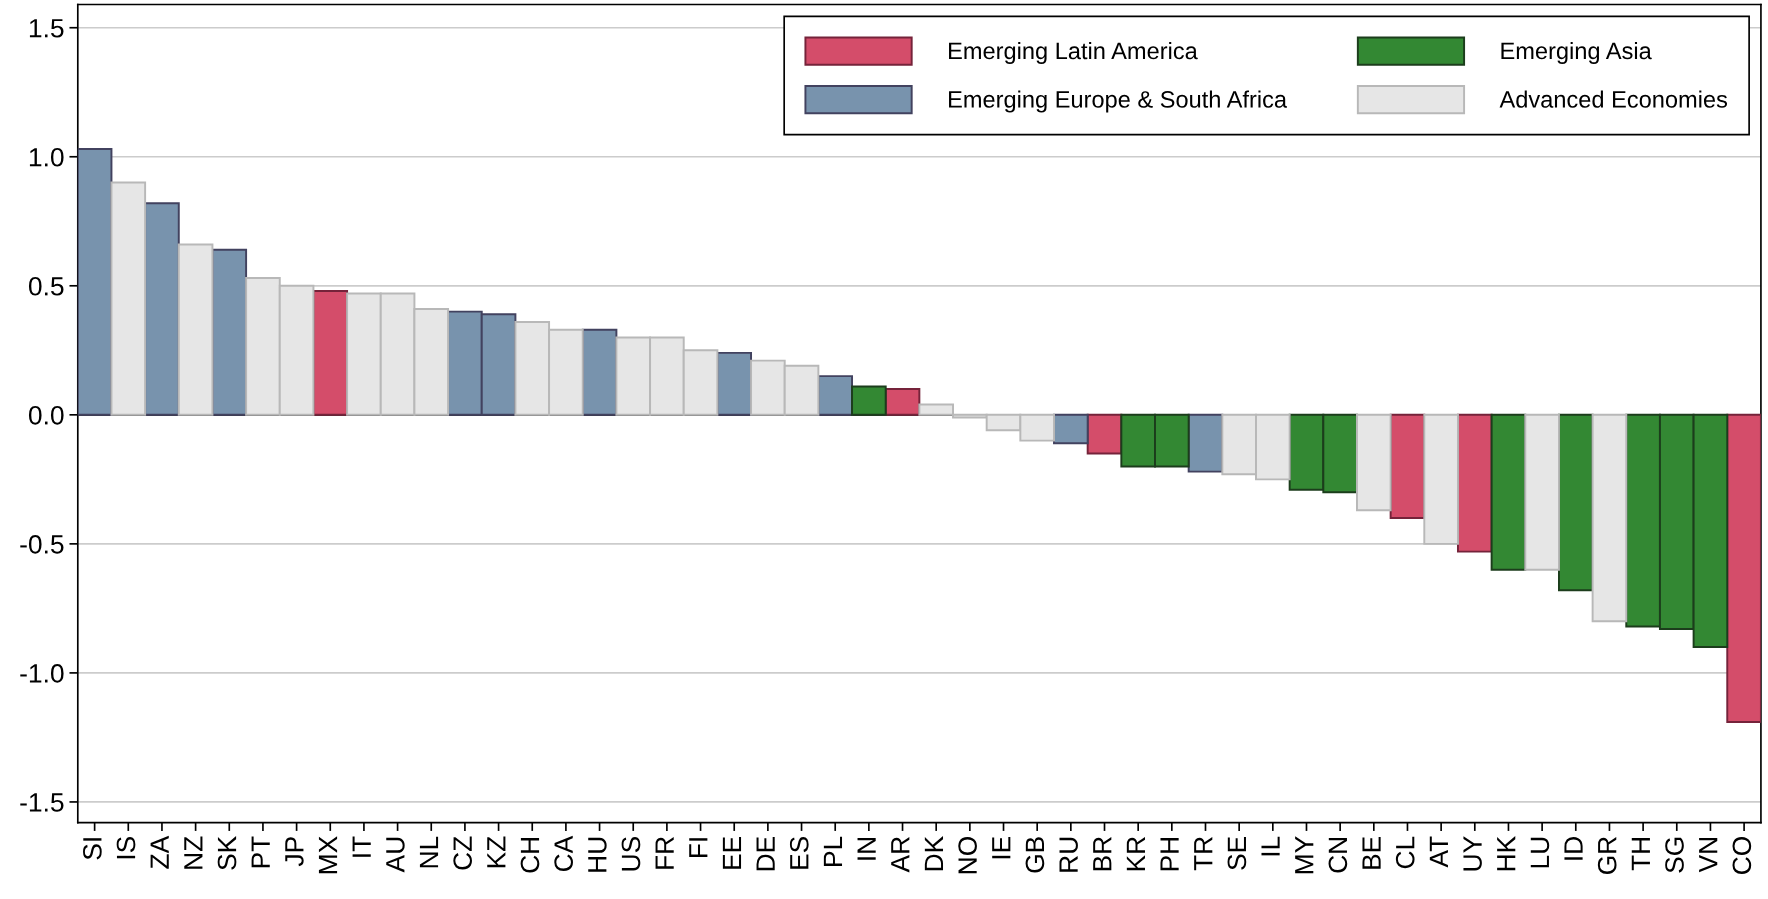  I want to click on x-tick-label: CL, so click(1405, 852).